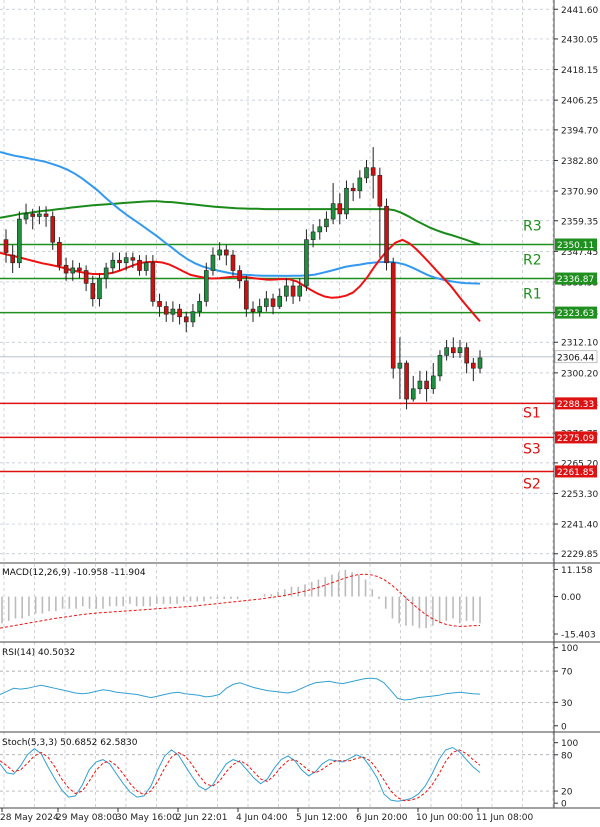  Describe the element at coordinates (575, 246) in the screenshot. I see `level-price-label: 2350.11` at that location.